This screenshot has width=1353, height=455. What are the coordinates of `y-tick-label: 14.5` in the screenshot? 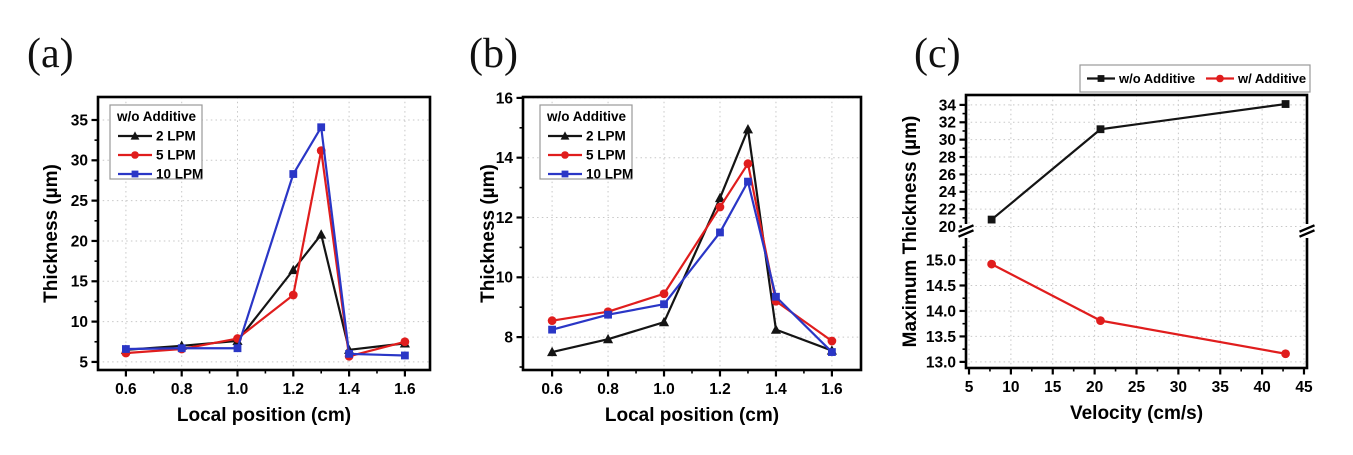 It's located at (941, 286).